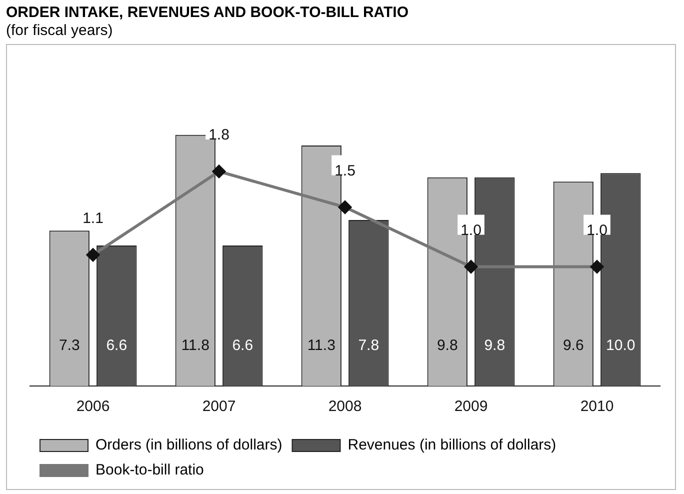 This screenshot has width=684, height=494. I want to click on x-tick-label: 2008, so click(345, 407).